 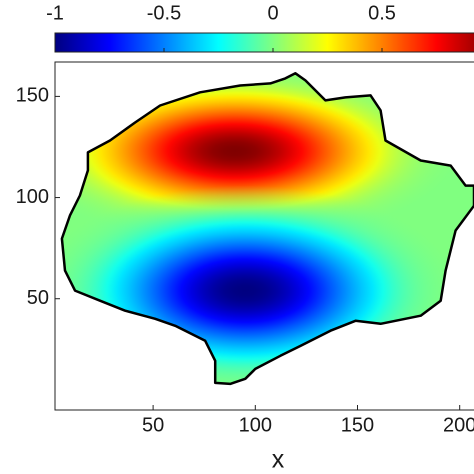 What do you see at coordinates (458, 425) in the screenshot?
I see `x-tick-label: 200` at bounding box center [458, 425].